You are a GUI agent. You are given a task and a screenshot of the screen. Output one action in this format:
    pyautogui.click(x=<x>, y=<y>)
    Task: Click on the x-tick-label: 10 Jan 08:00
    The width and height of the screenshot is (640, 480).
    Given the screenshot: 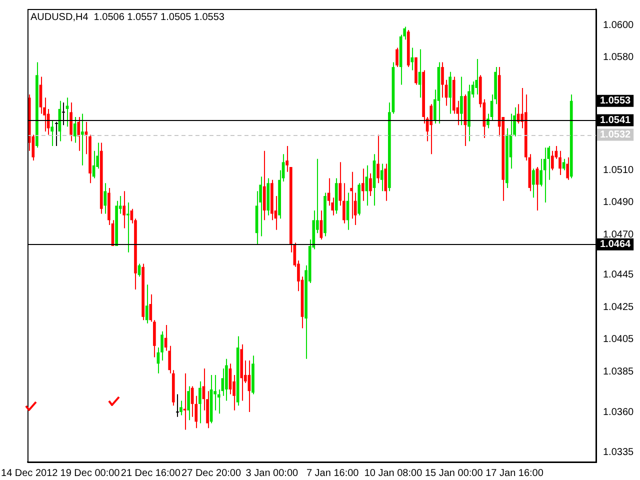 What is the action you would take?
    pyautogui.click(x=393, y=473)
    